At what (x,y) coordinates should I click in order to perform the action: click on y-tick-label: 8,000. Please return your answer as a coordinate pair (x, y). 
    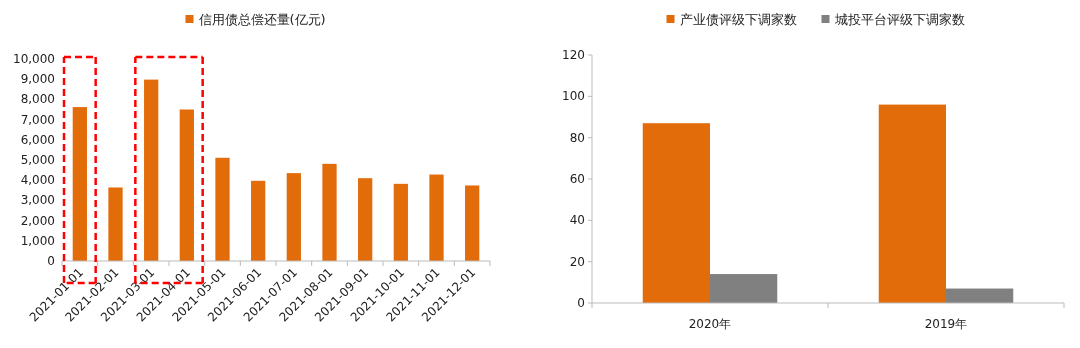
    Looking at the image, I should click on (37, 99).